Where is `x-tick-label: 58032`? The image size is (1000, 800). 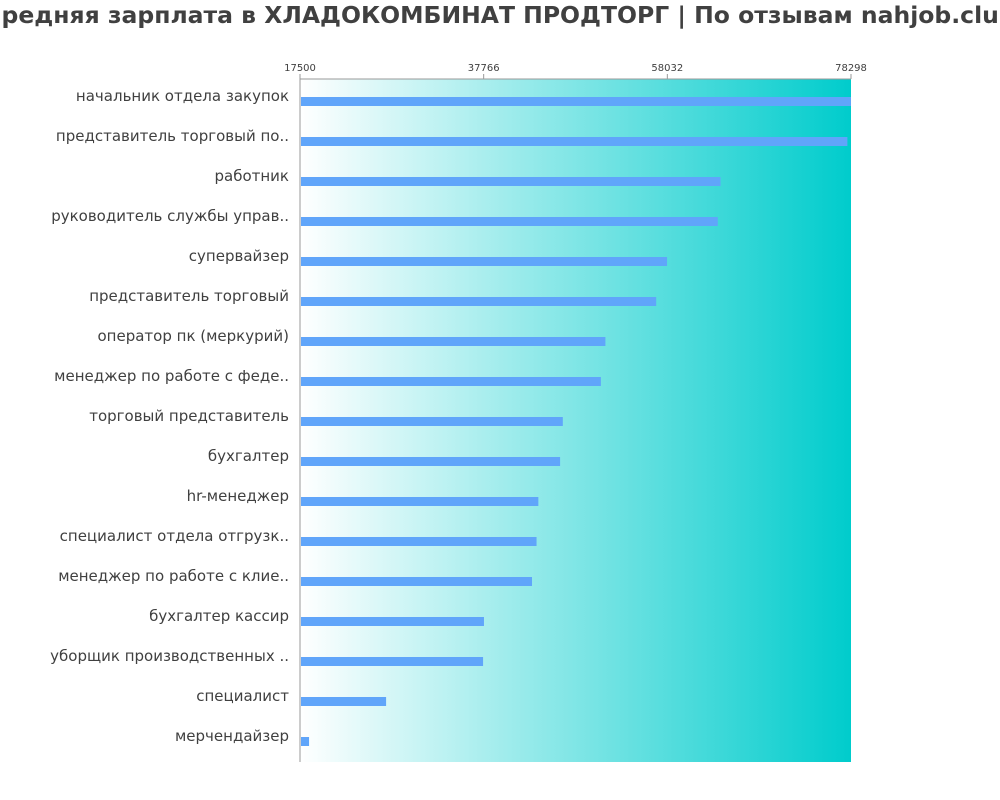 x-tick-label: 58032 is located at coordinates (667, 68).